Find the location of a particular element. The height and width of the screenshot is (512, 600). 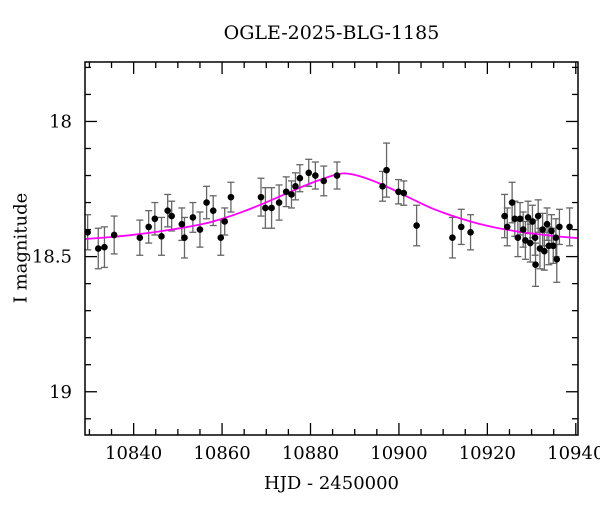

x-tick-label: 10860 is located at coordinates (221, 453).